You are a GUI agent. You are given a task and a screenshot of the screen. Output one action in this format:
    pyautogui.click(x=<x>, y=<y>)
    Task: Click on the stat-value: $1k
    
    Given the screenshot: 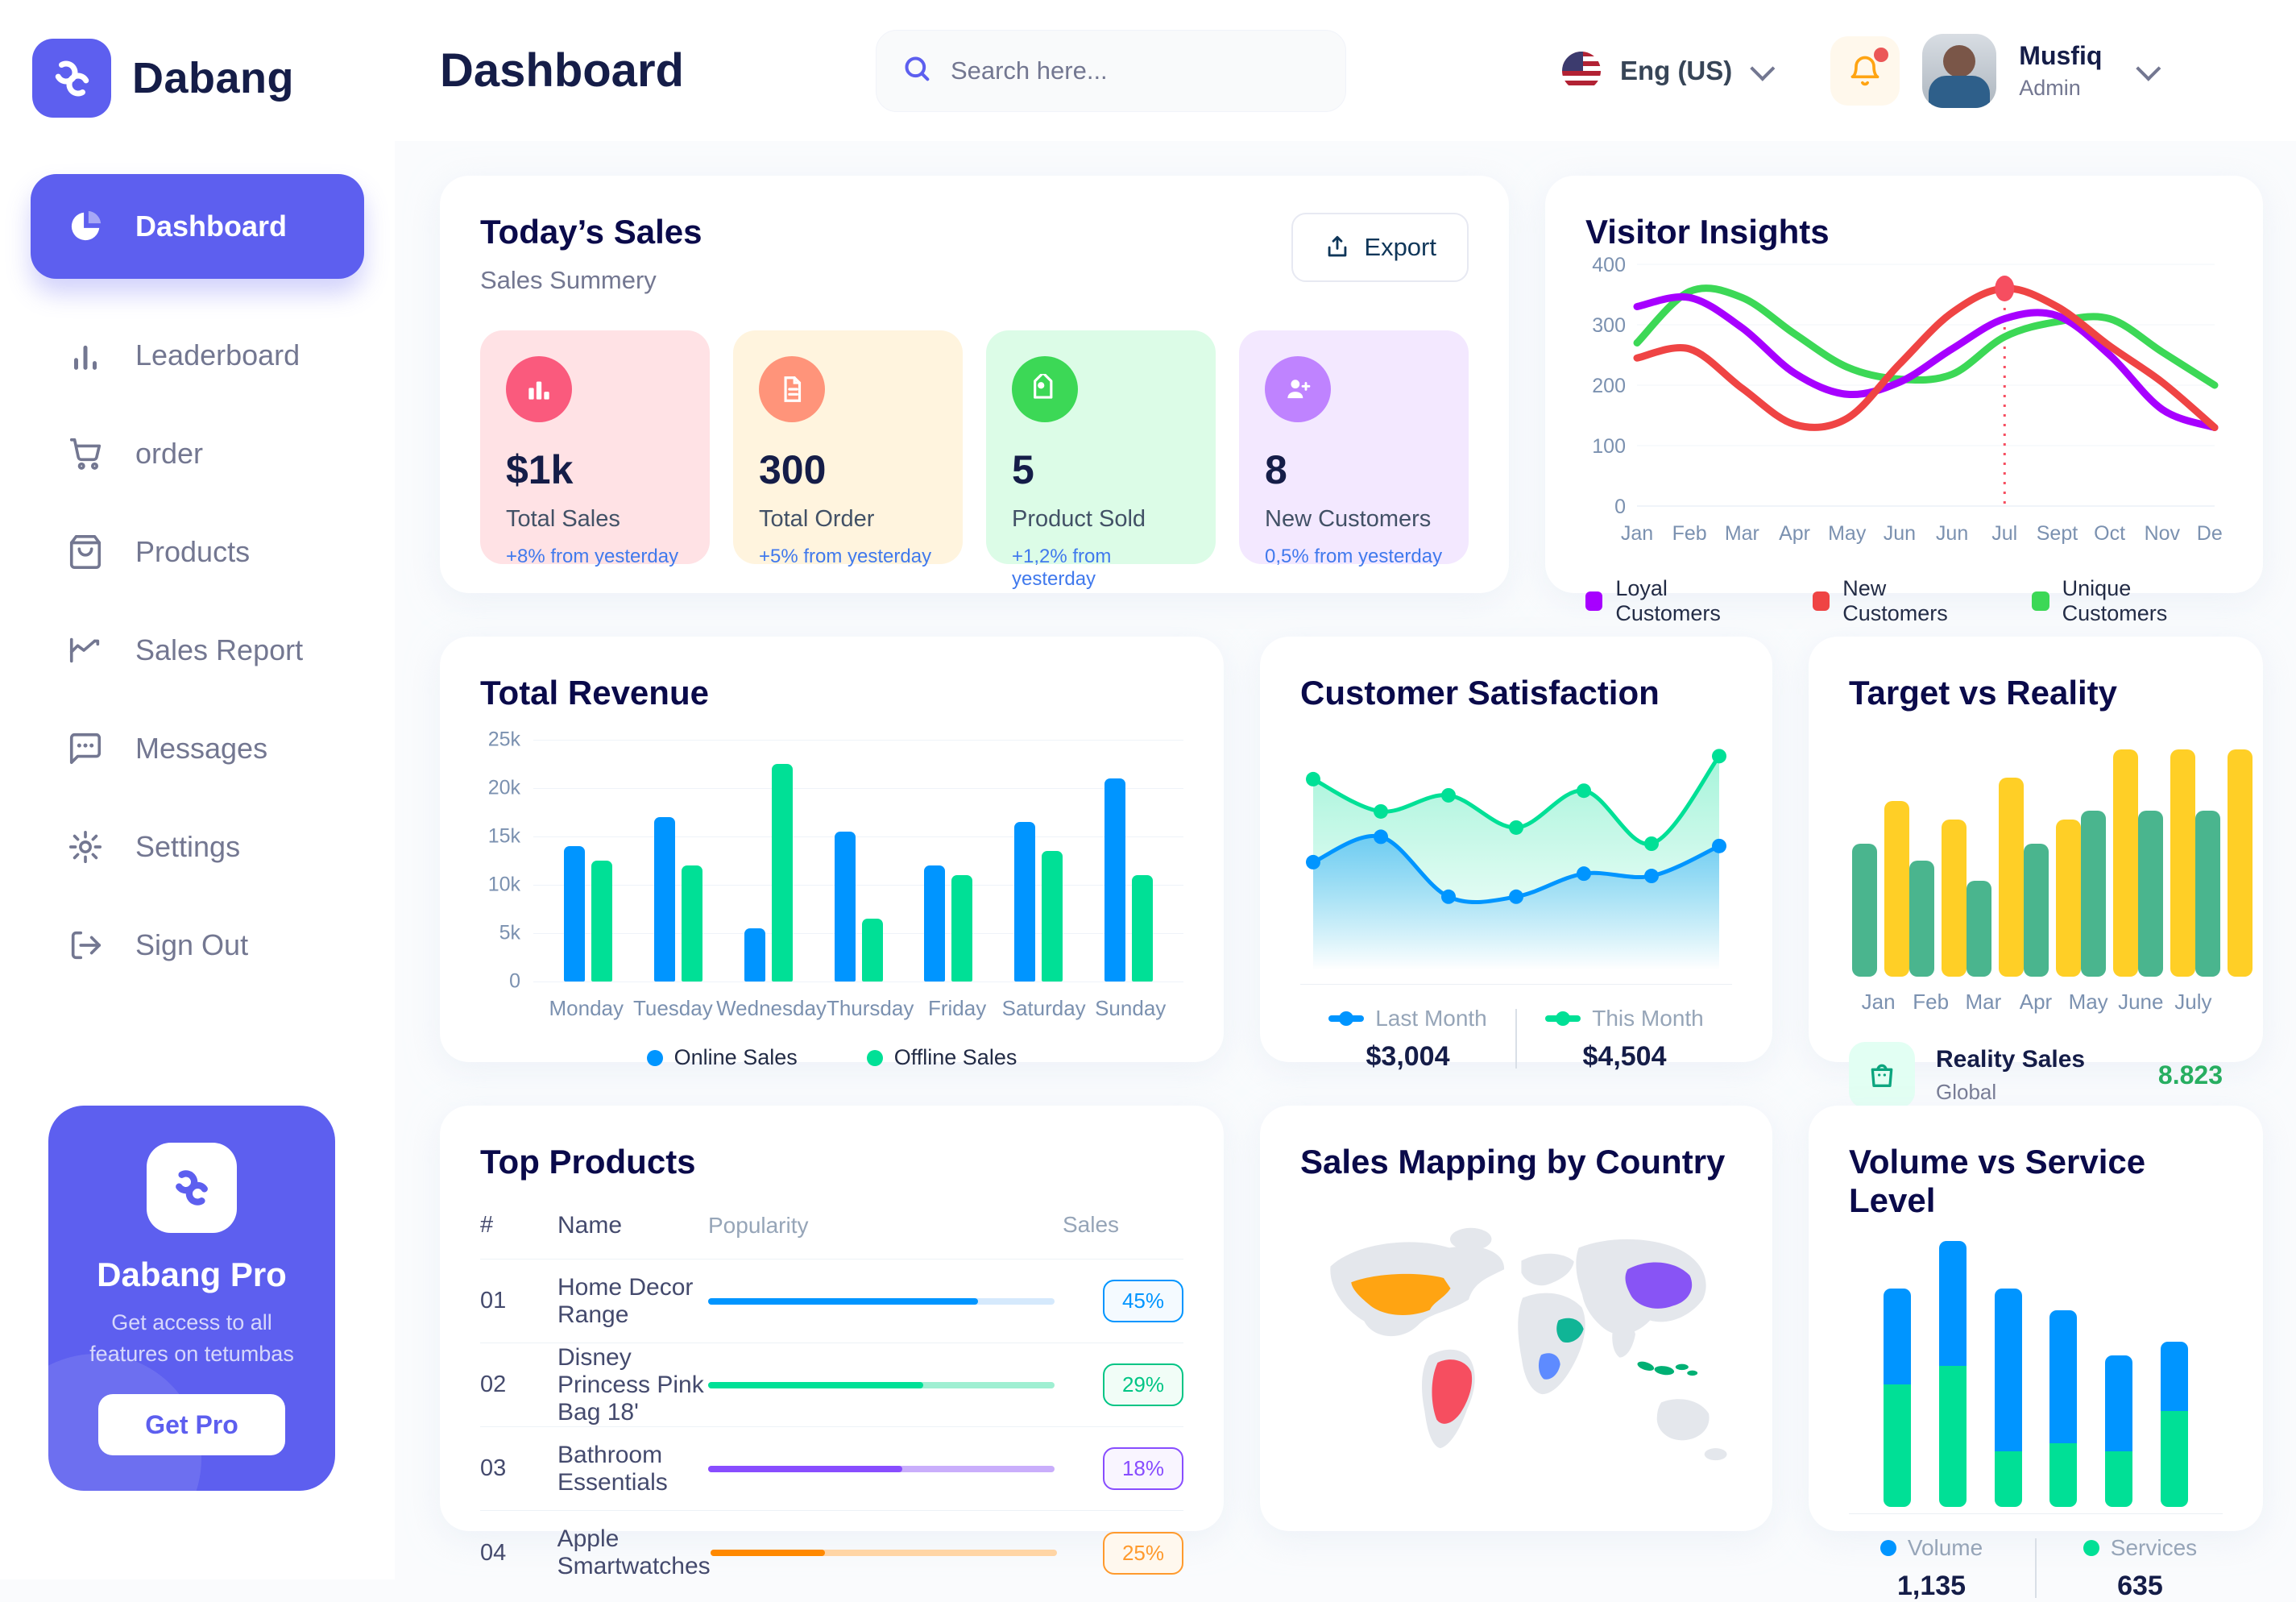 What is the action you would take?
    pyautogui.click(x=540, y=469)
    